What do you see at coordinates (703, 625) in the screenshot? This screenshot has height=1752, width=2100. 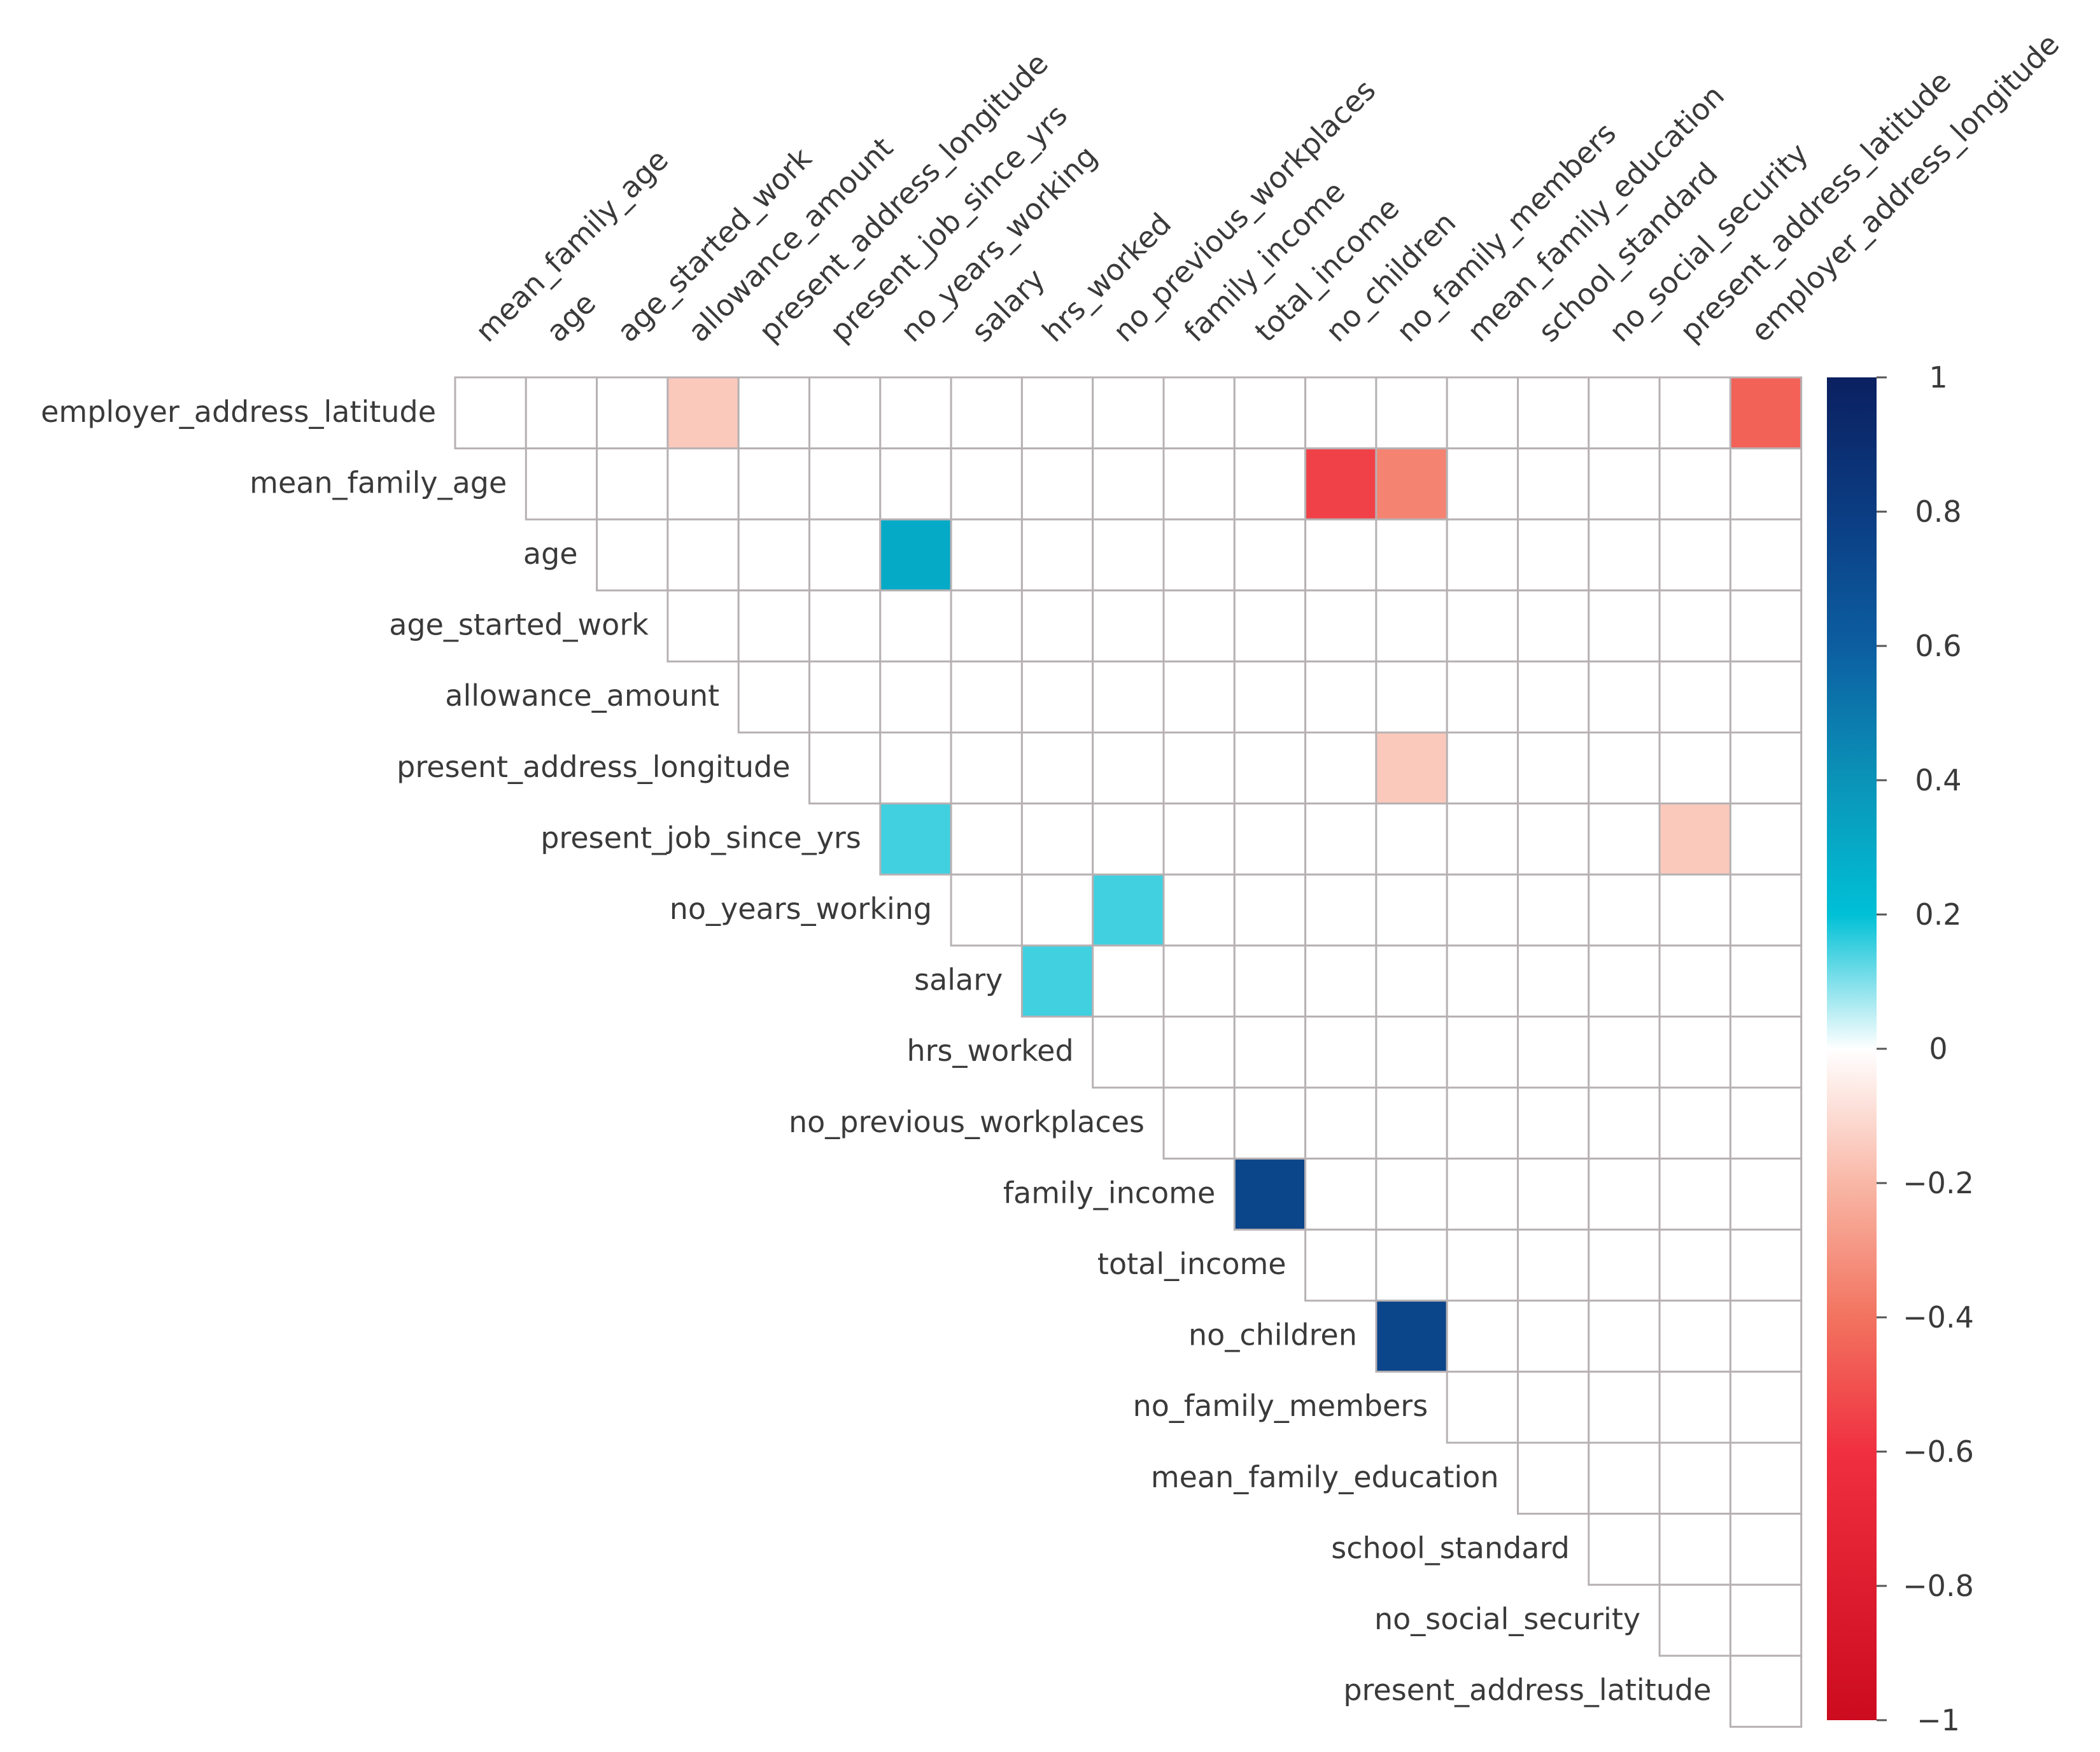 I see `cell-age-started-work-x-allowance-amount` at bounding box center [703, 625].